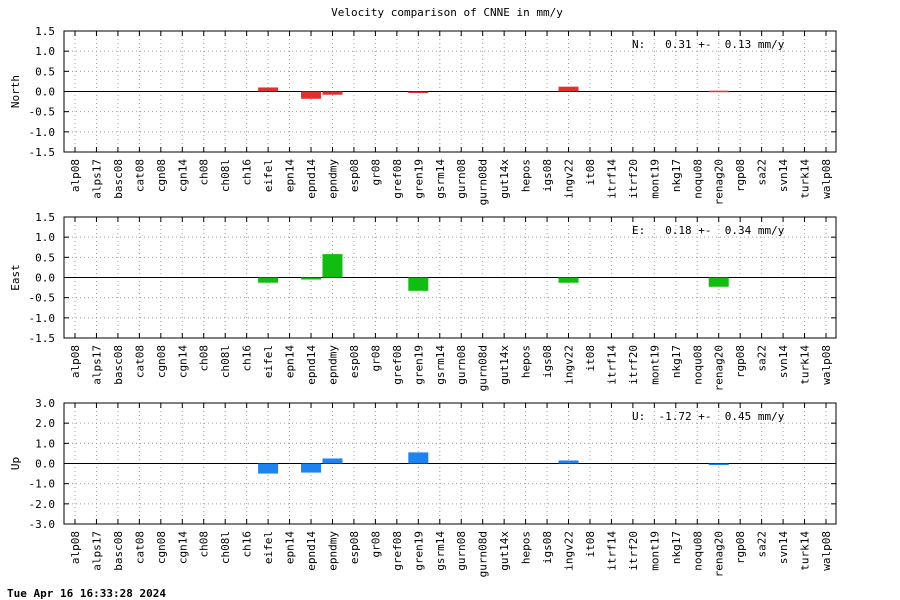 This screenshot has width=900, height=600. Describe the element at coordinates (45, 403) in the screenshot. I see `ytick-label: 3.0` at that location.